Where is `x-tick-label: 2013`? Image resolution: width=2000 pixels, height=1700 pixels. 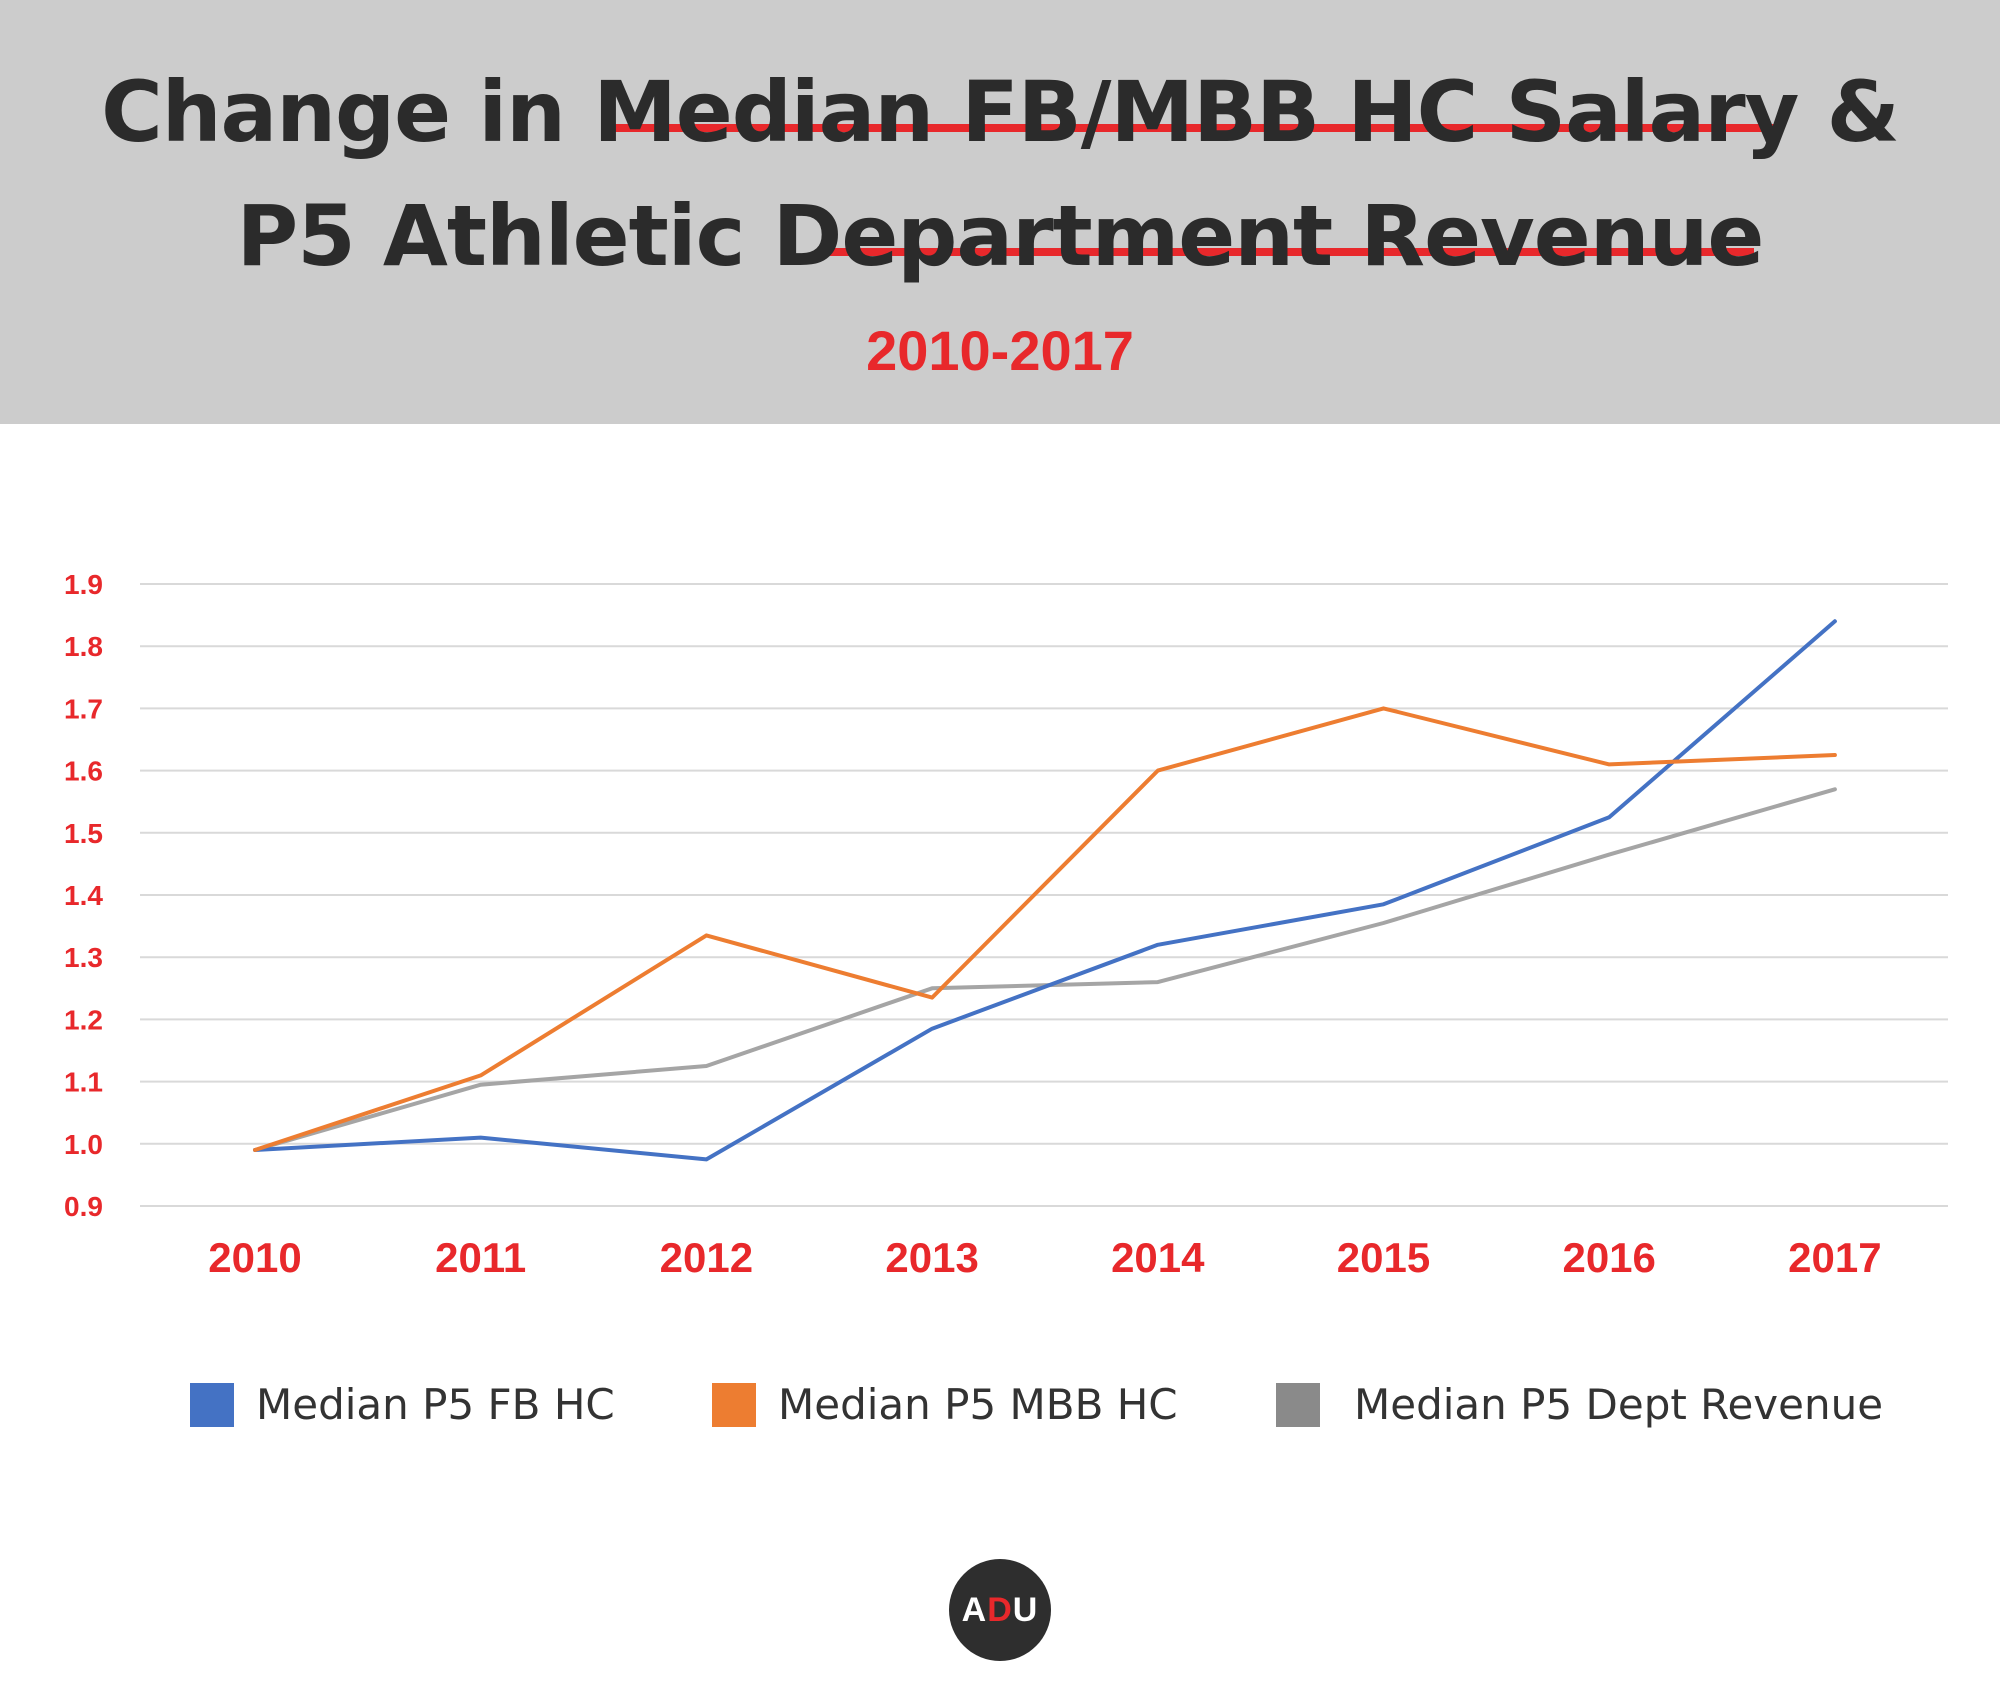
x-tick-label: 2013 is located at coordinates (931, 1257).